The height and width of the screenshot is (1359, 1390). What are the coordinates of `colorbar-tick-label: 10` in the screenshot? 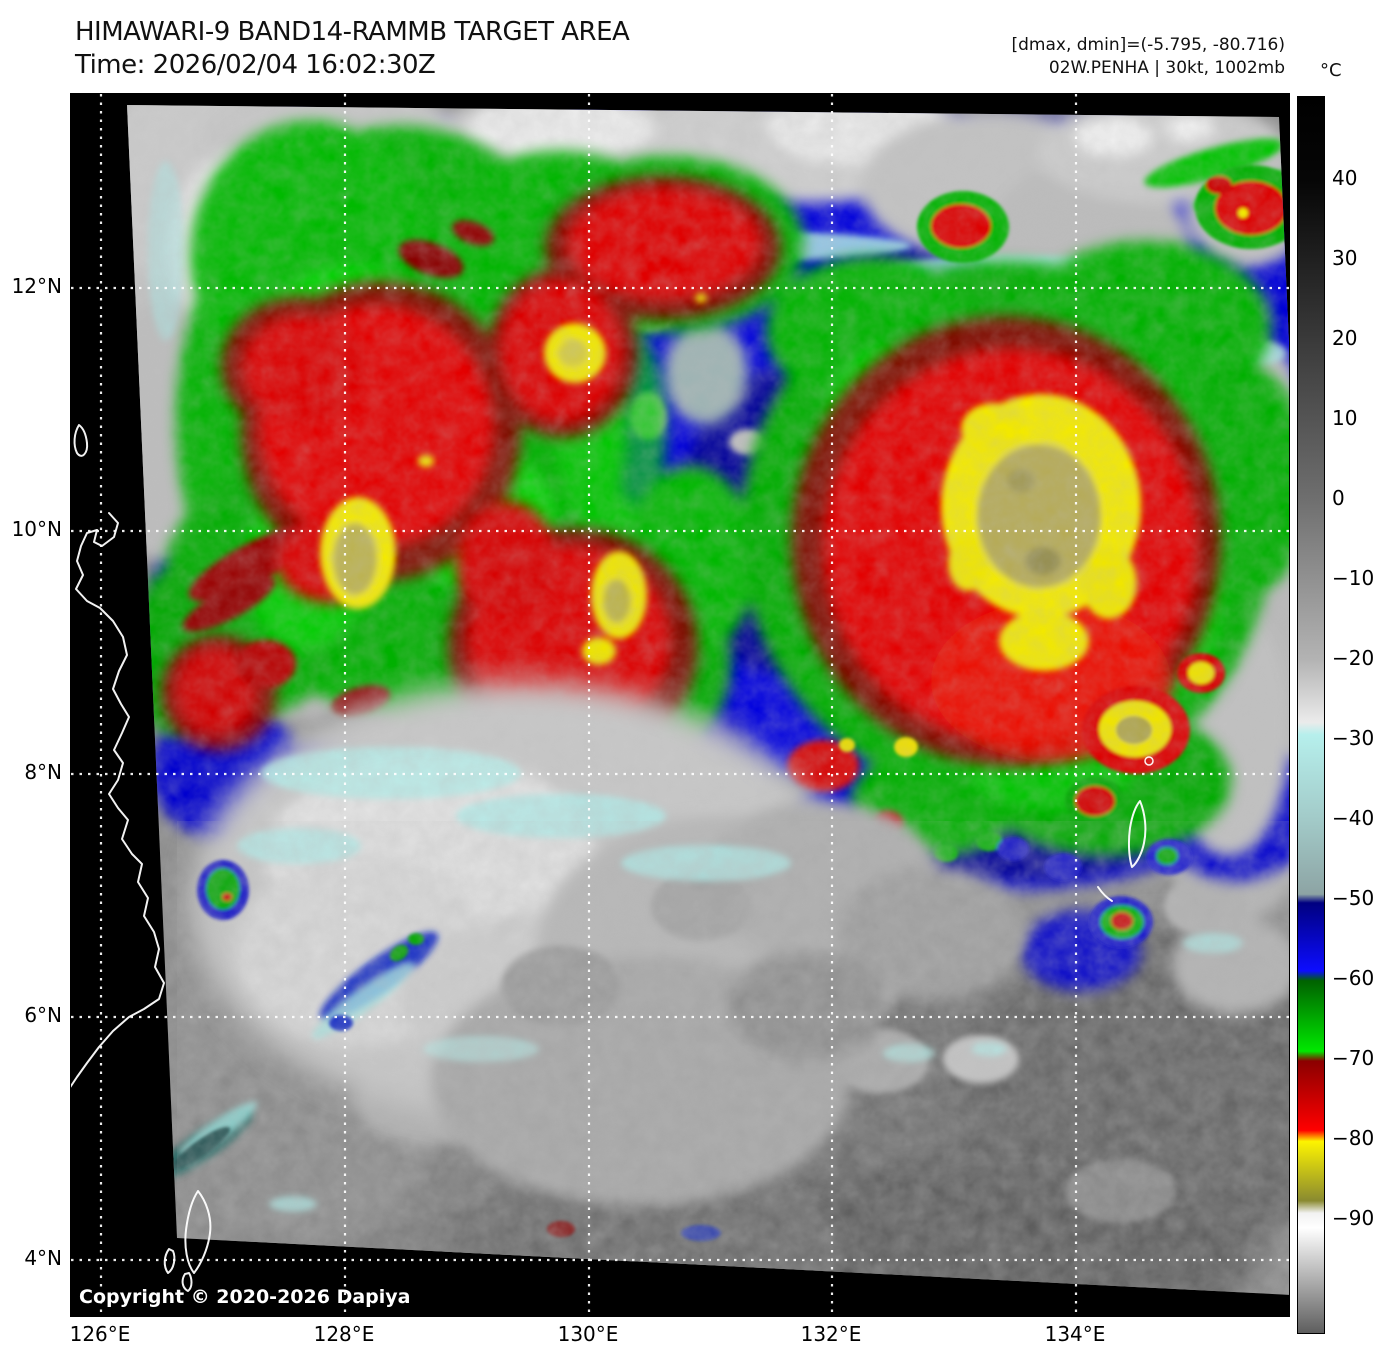 It's located at (1345, 418).